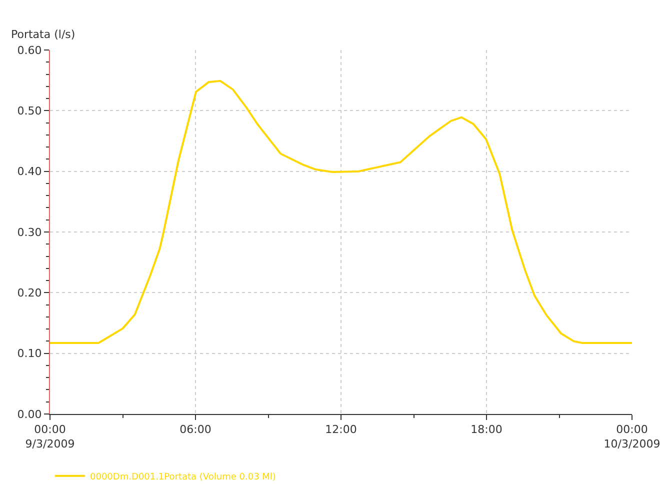 The height and width of the screenshot is (502, 672). What do you see at coordinates (29, 353) in the screenshot?
I see `y-tick-label: 0.10` at bounding box center [29, 353].